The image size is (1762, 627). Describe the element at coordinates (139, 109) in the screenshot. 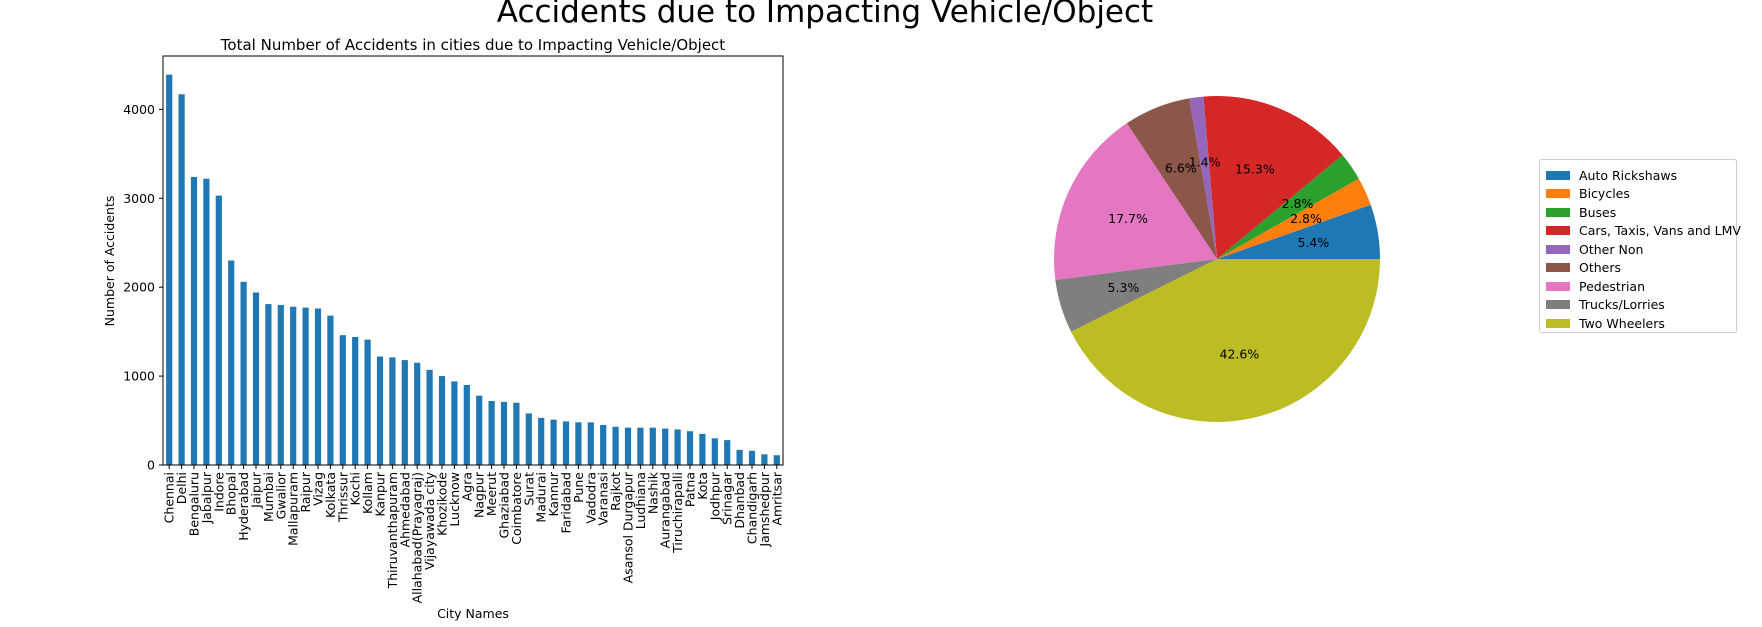

I see `y-tick-label: 4000` at that location.